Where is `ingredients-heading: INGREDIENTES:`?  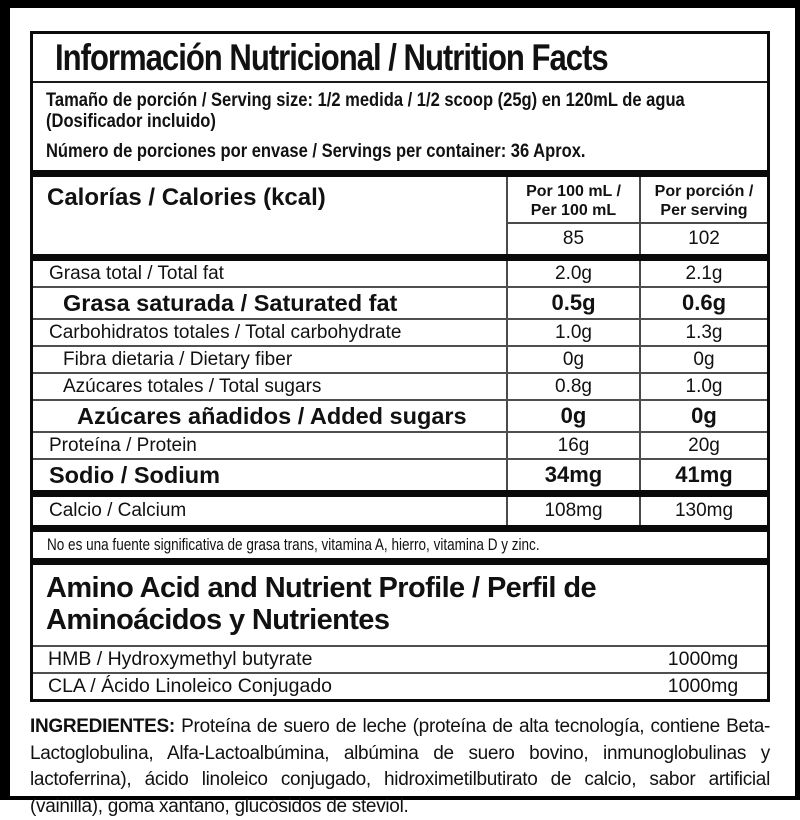 ingredients-heading: INGREDIENTES: is located at coordinates (102, 726).